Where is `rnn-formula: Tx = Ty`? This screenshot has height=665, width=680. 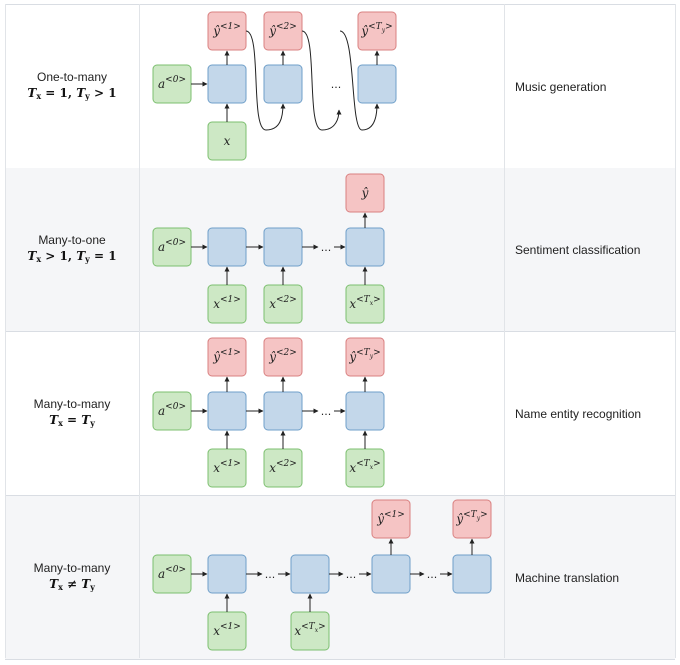
rnn-formula: Tx = Ty is located at coordinates (72, 421).